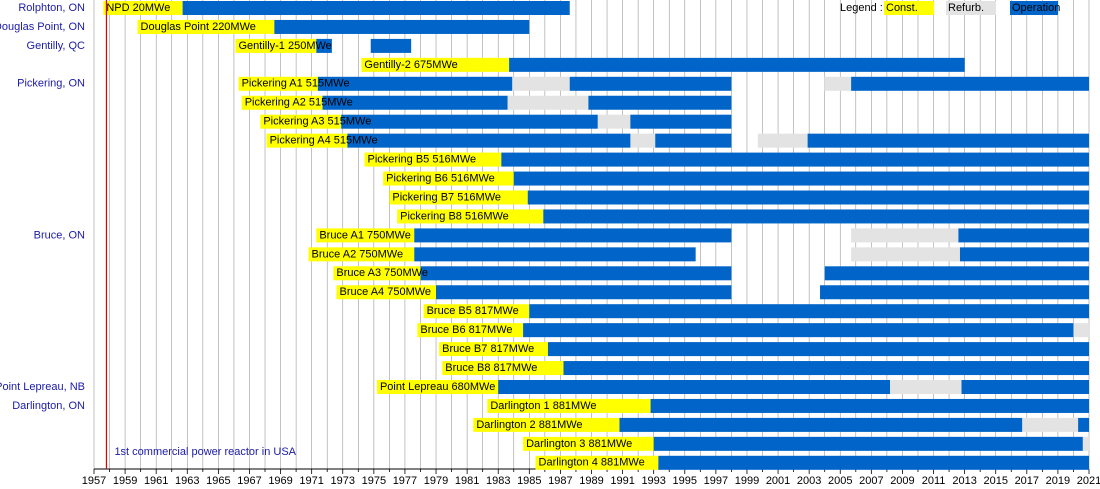  What do you see at coordinates (809, 481) in the screenshot?
I see `x-tick-label: 2003` at bounding box center [809, 481].